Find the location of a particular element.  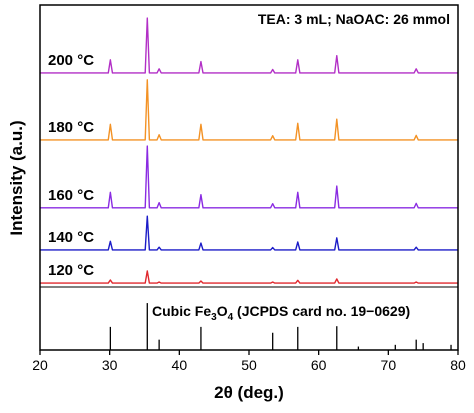

x-tick-label: 40 is located at coordinates (180, 365).